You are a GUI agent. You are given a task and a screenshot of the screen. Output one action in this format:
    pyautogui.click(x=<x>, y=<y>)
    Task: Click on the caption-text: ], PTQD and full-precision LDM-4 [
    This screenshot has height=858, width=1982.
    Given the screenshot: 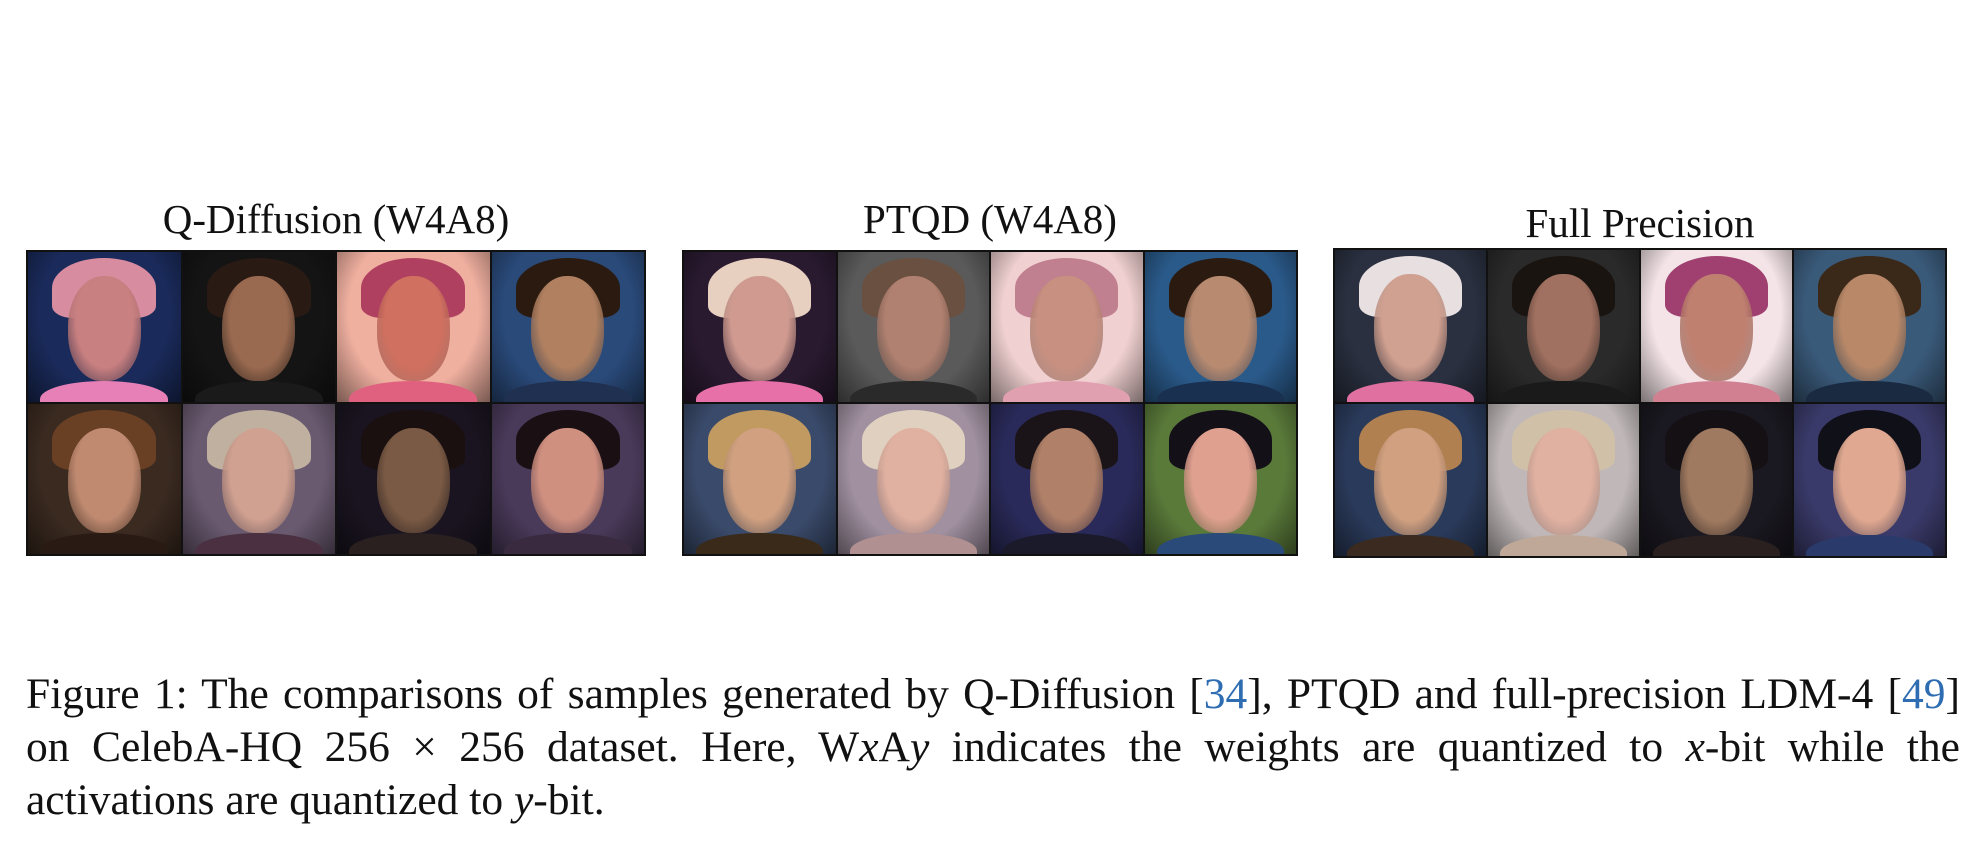 What is the action you would take?
    pyautogui.click(x=1574, y=694)
    